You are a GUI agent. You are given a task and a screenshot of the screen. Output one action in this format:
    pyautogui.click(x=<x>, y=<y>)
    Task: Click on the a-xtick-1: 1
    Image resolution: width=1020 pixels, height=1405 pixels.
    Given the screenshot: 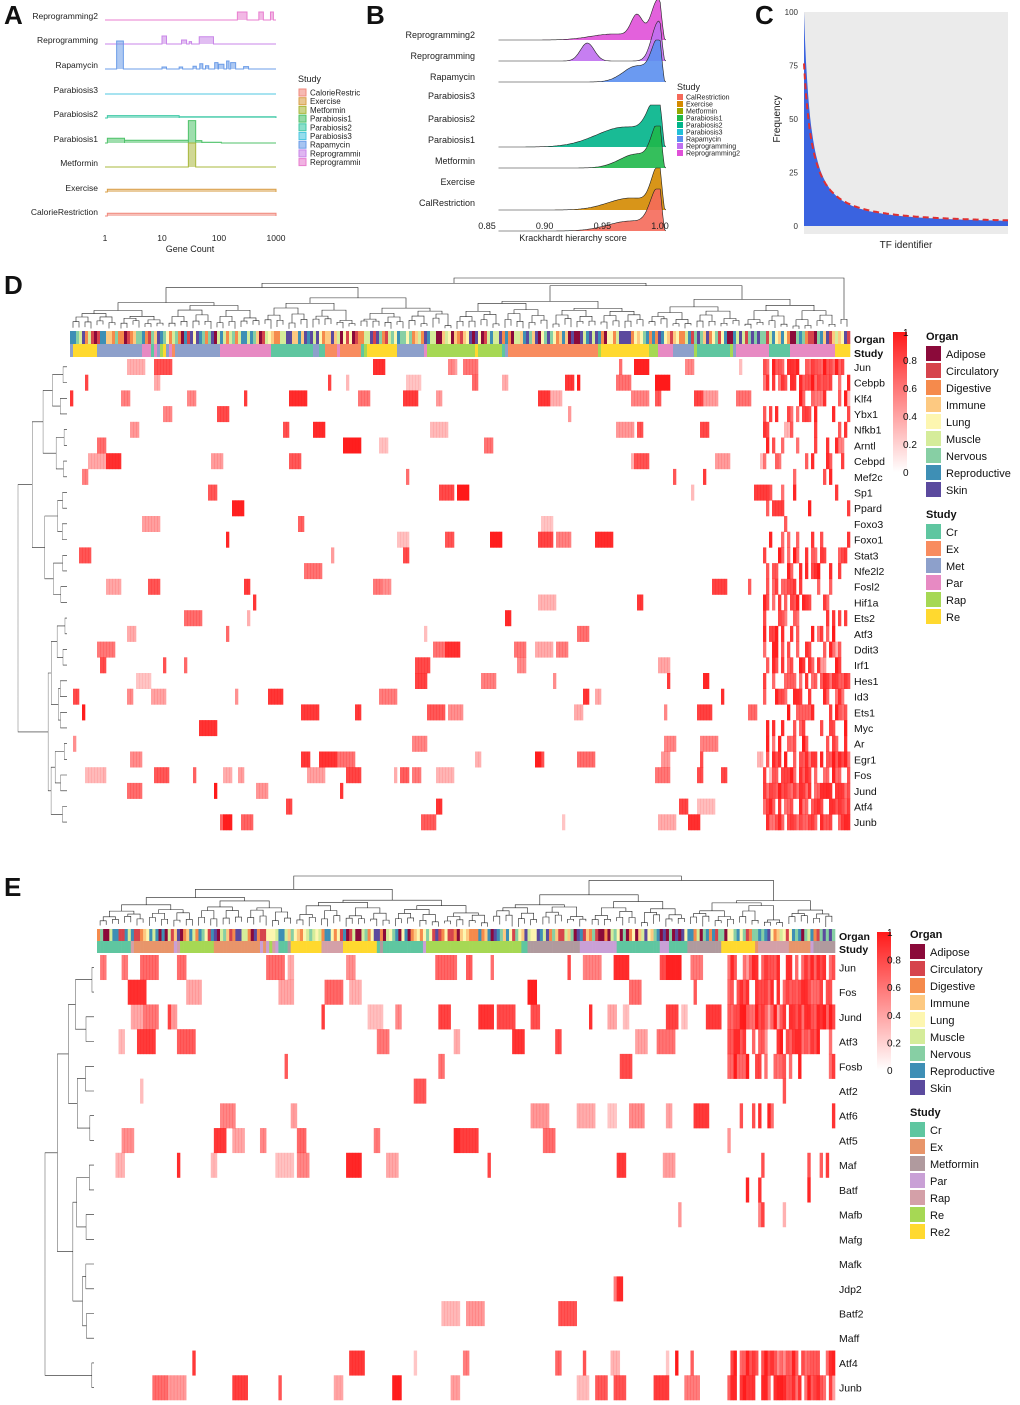 What is the action you would take?
    pyautogui.click(x=105, y=238)
    